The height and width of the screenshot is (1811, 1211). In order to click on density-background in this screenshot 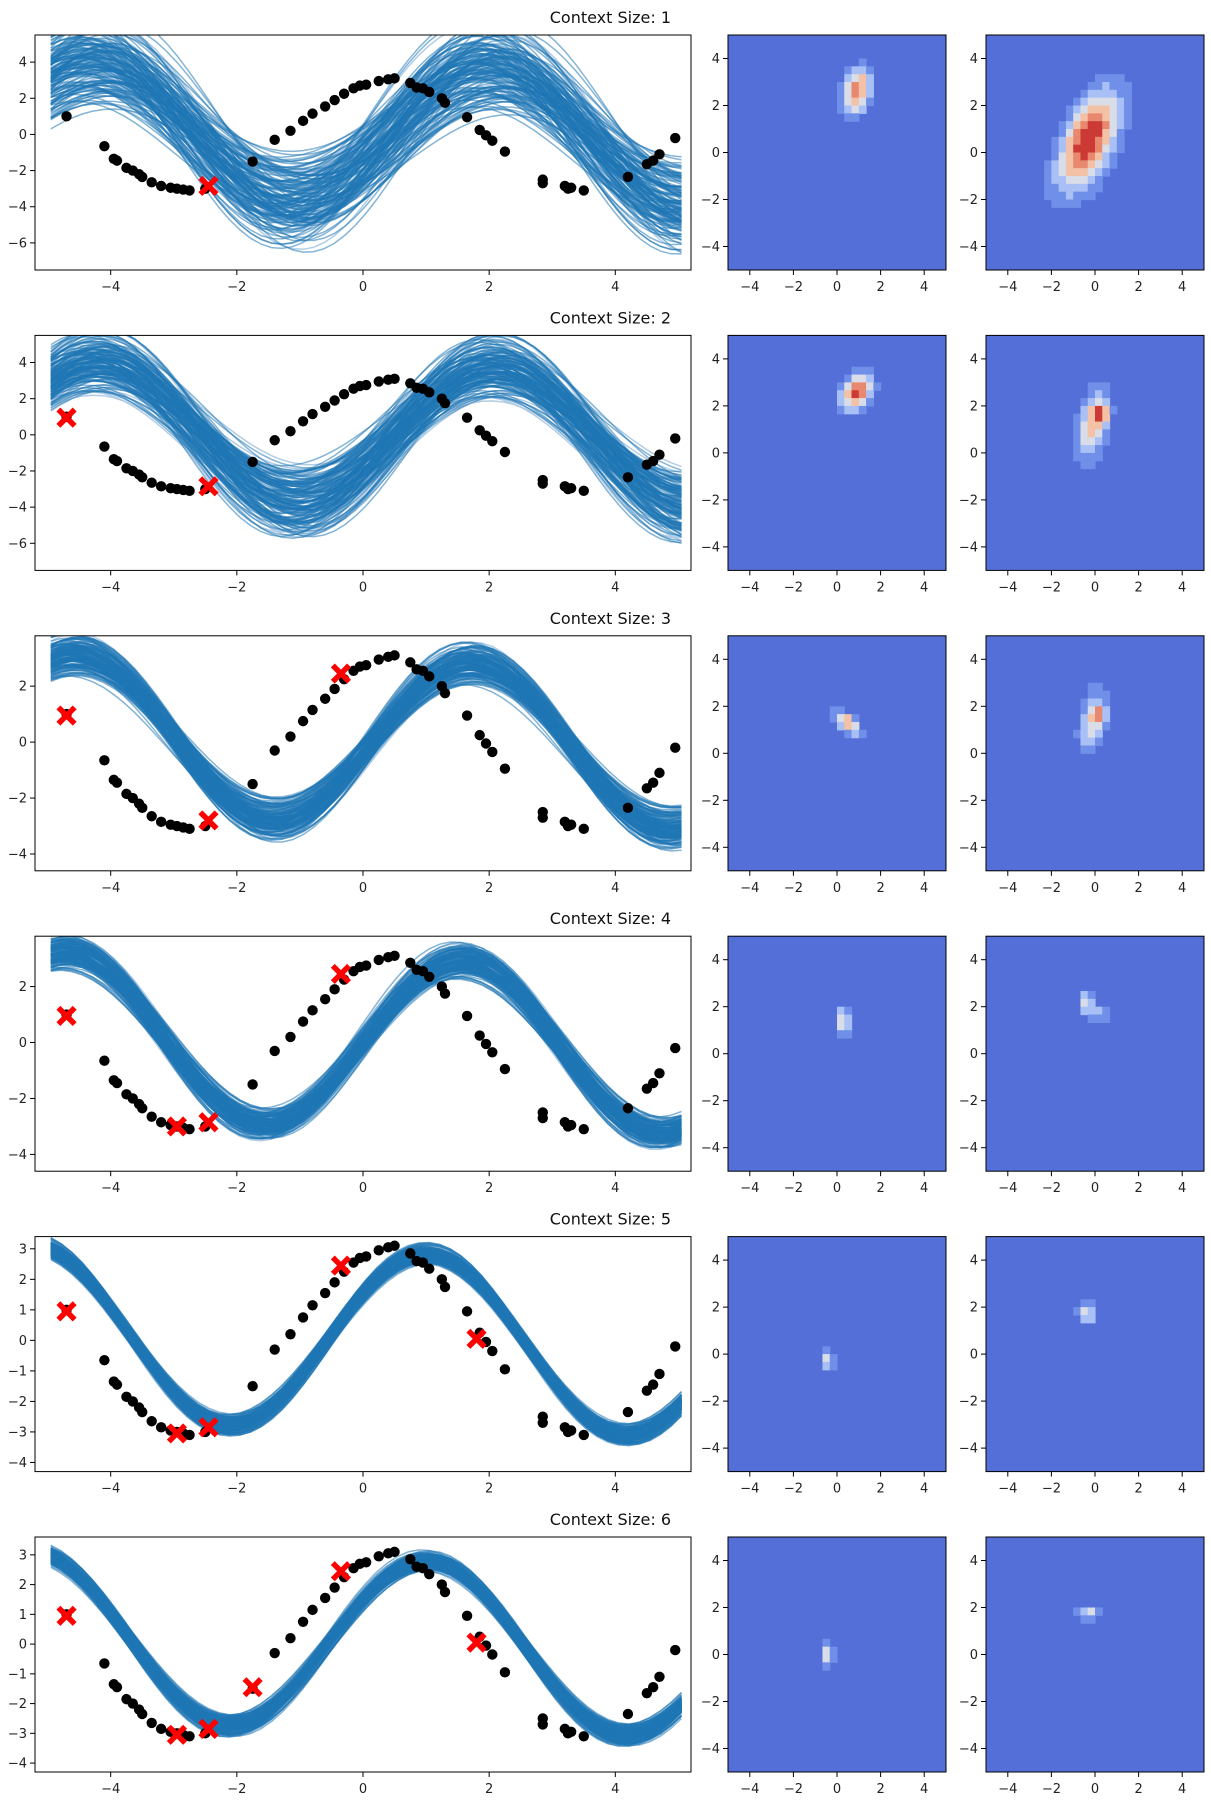, I will do `click(1095, 1054)`.